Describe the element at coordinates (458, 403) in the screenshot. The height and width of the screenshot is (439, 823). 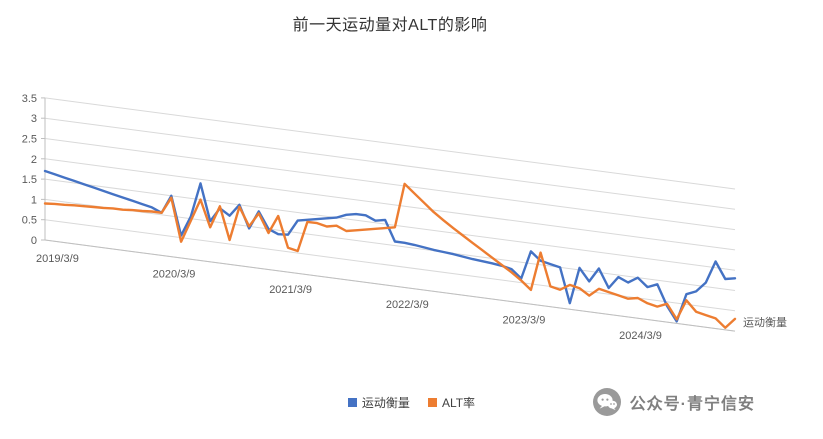
I see `legend-label-alt: ALT率` at that location.